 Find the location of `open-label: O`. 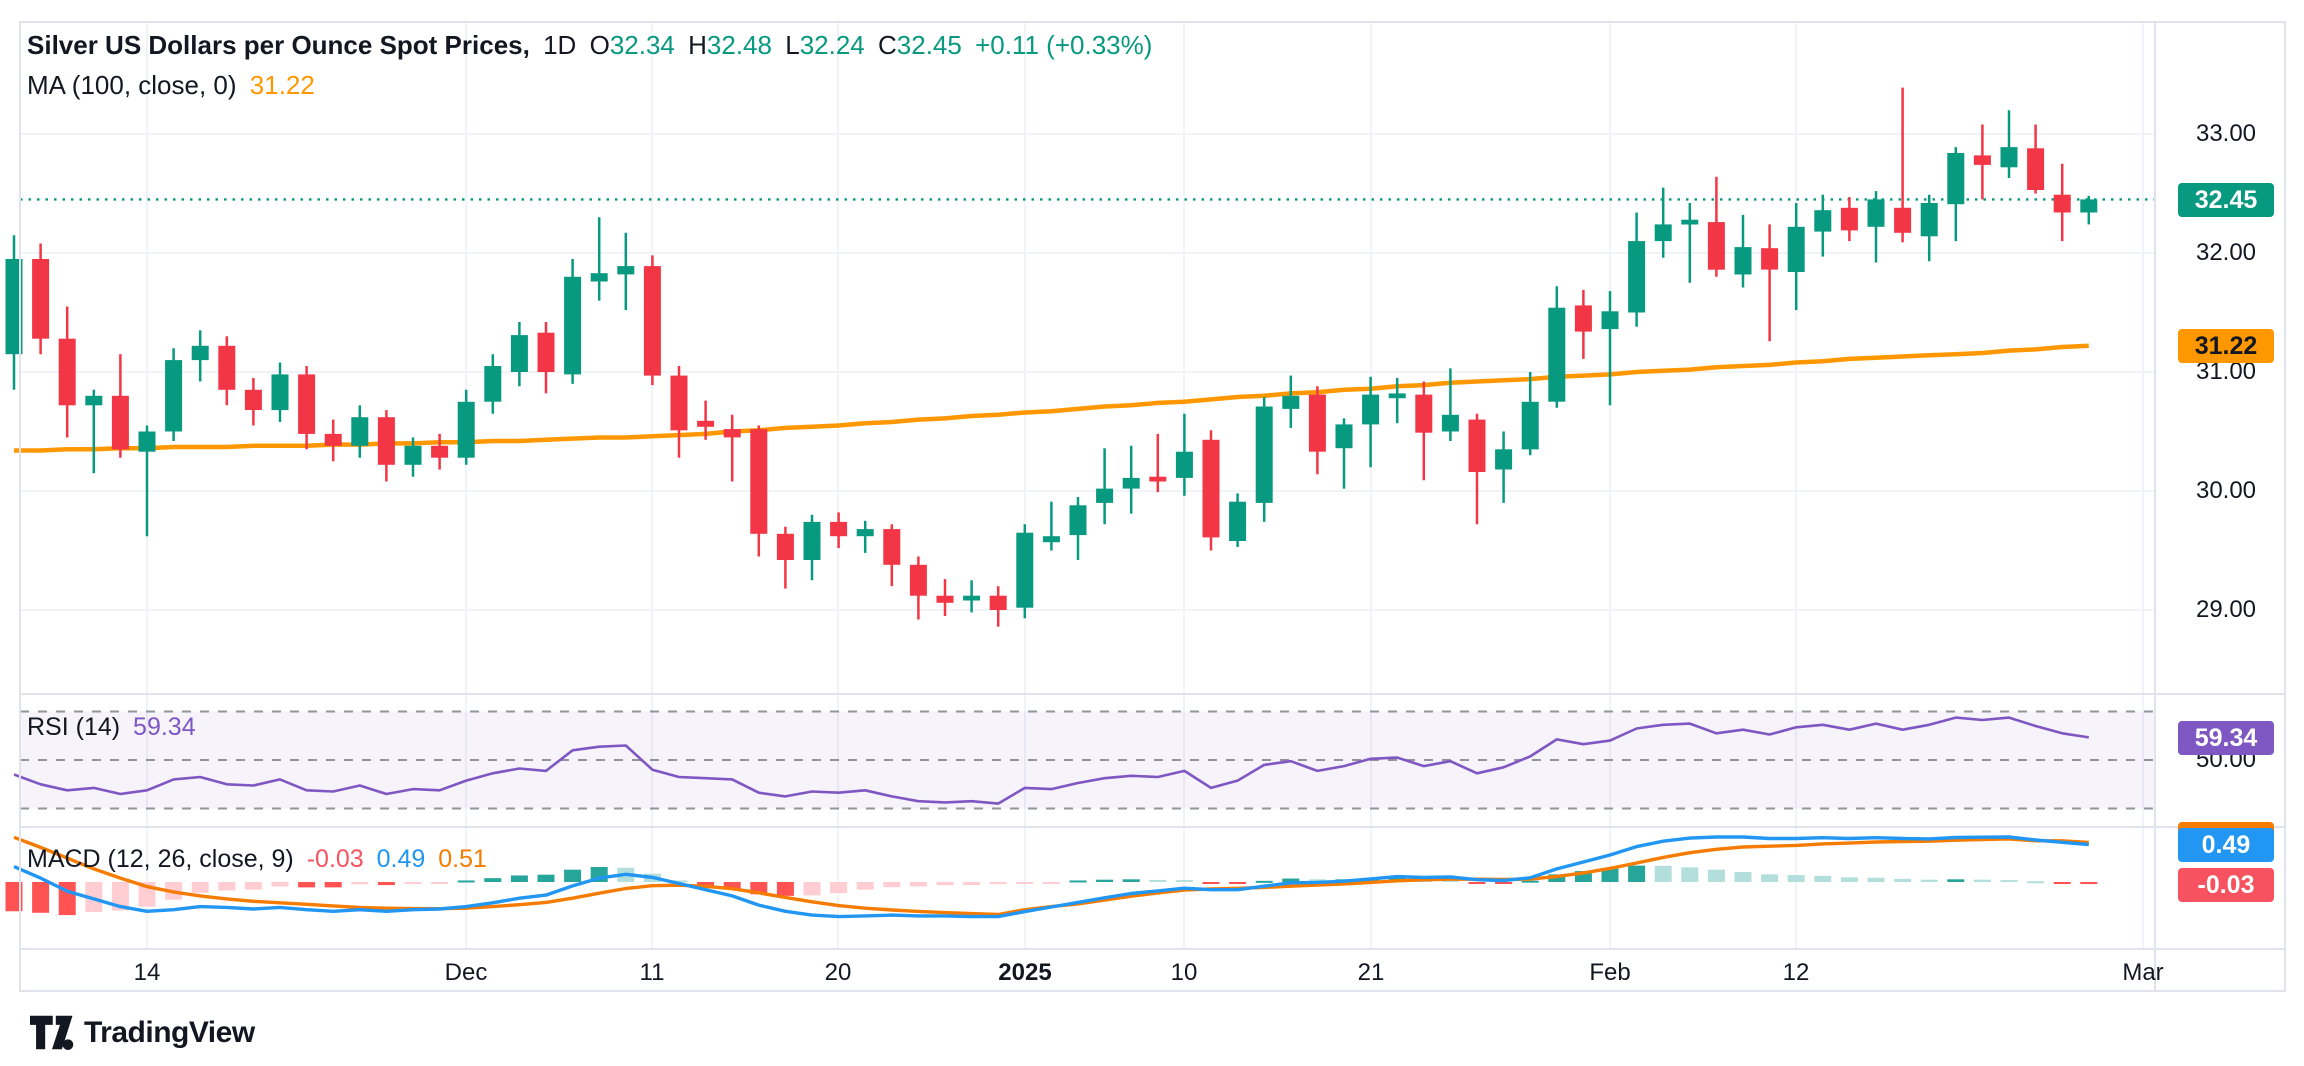

open-label: O is located at coordinates (599, 45).